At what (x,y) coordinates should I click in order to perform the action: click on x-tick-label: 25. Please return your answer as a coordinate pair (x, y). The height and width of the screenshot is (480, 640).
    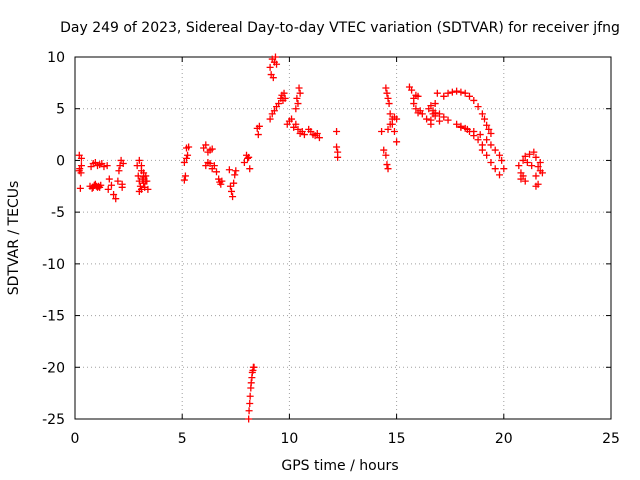
    Looking at the image, I should click on (611, 439).